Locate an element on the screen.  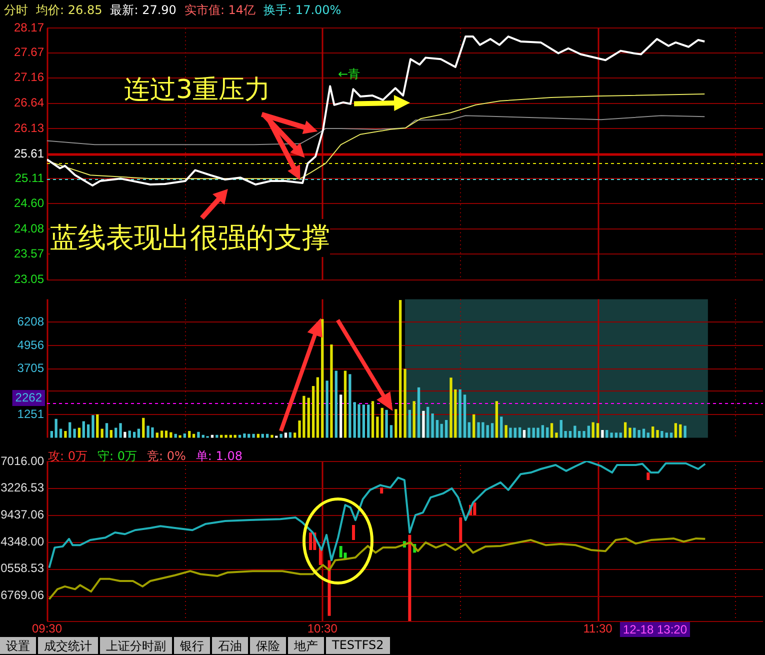
text: 7016.00 is located at coordinates (22, 461).